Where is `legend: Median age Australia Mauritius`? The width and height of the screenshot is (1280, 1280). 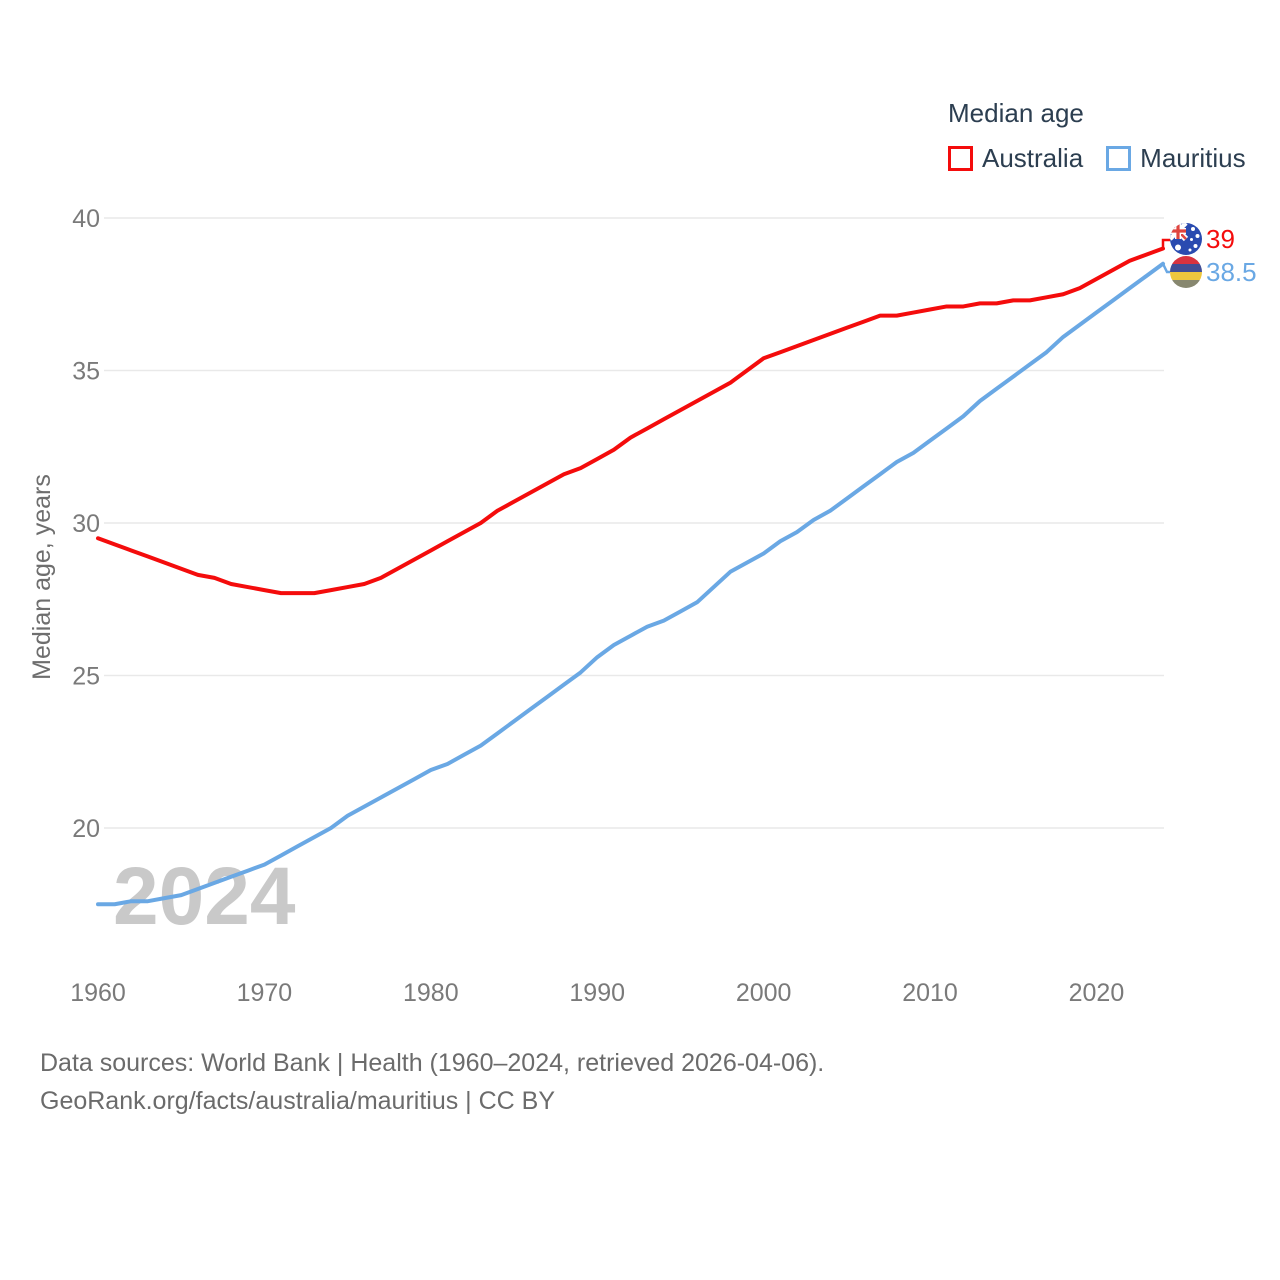
legend: Median age Australia Mauritius is located at coordinates (1097, 136).